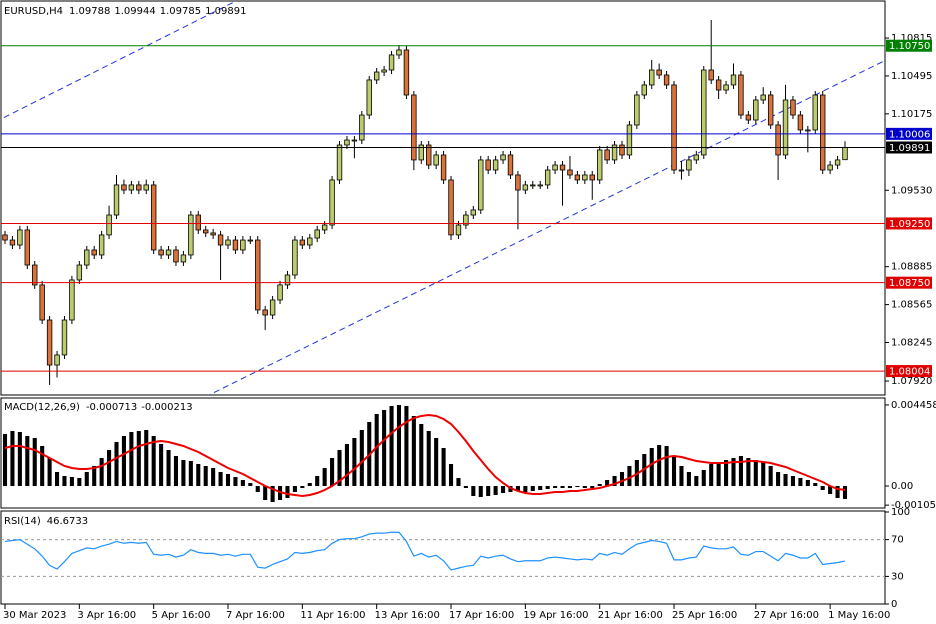 The width and height of the screenshot is (936, 624). I want to click on macd-signal-line, so click(425, 455).